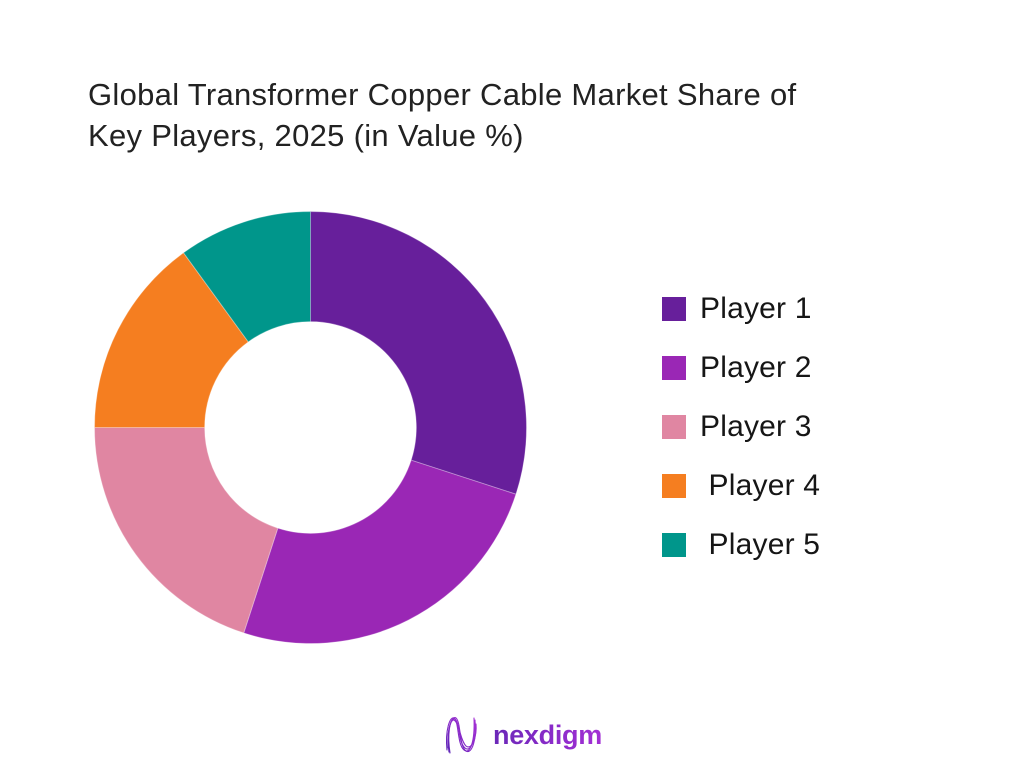  Describe the element at coordinates (760, 544) in the screenshot. I see `legend-label-player-5: Player 5` at that location.